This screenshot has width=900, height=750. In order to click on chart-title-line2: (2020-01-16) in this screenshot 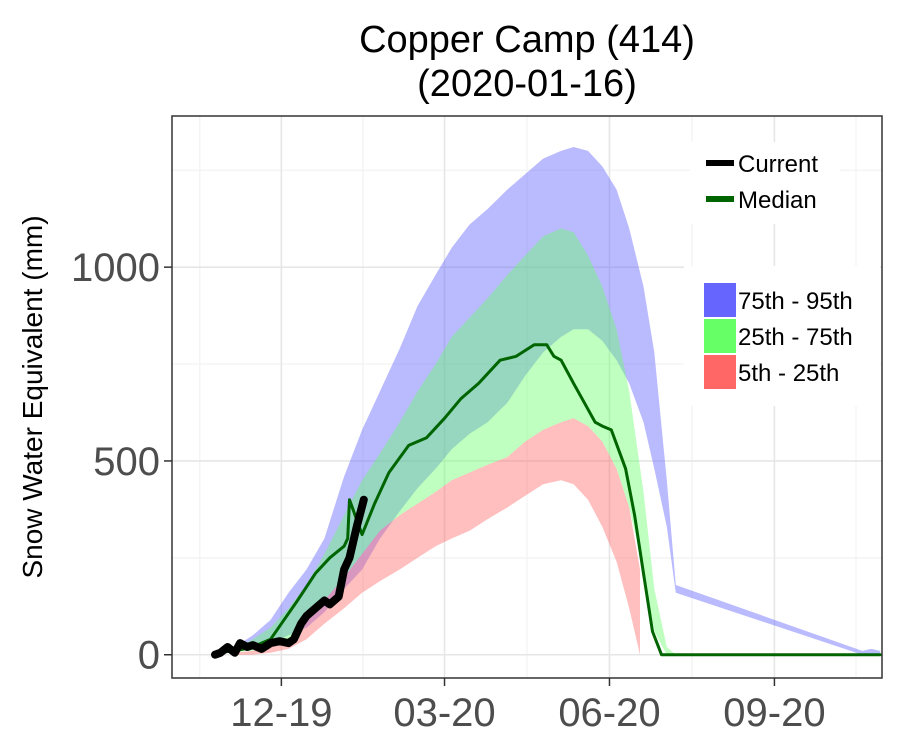, I will do `click(527, 84)`.